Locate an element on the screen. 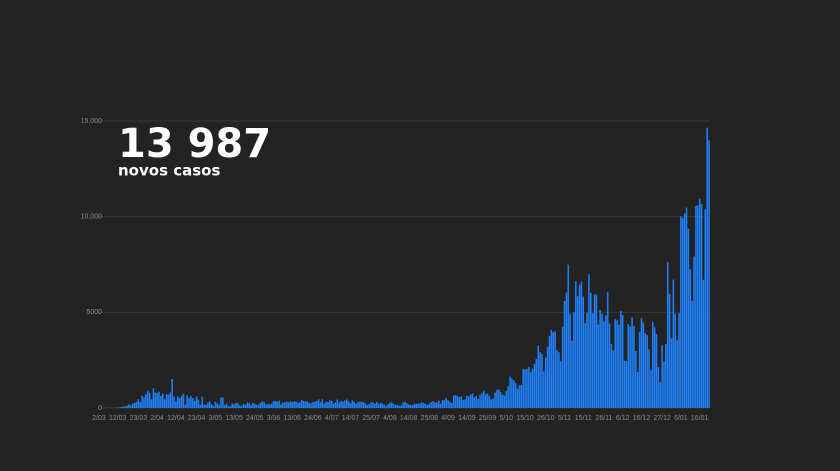  x-tick-label: 25/09 is located at coordinates (488, 418).